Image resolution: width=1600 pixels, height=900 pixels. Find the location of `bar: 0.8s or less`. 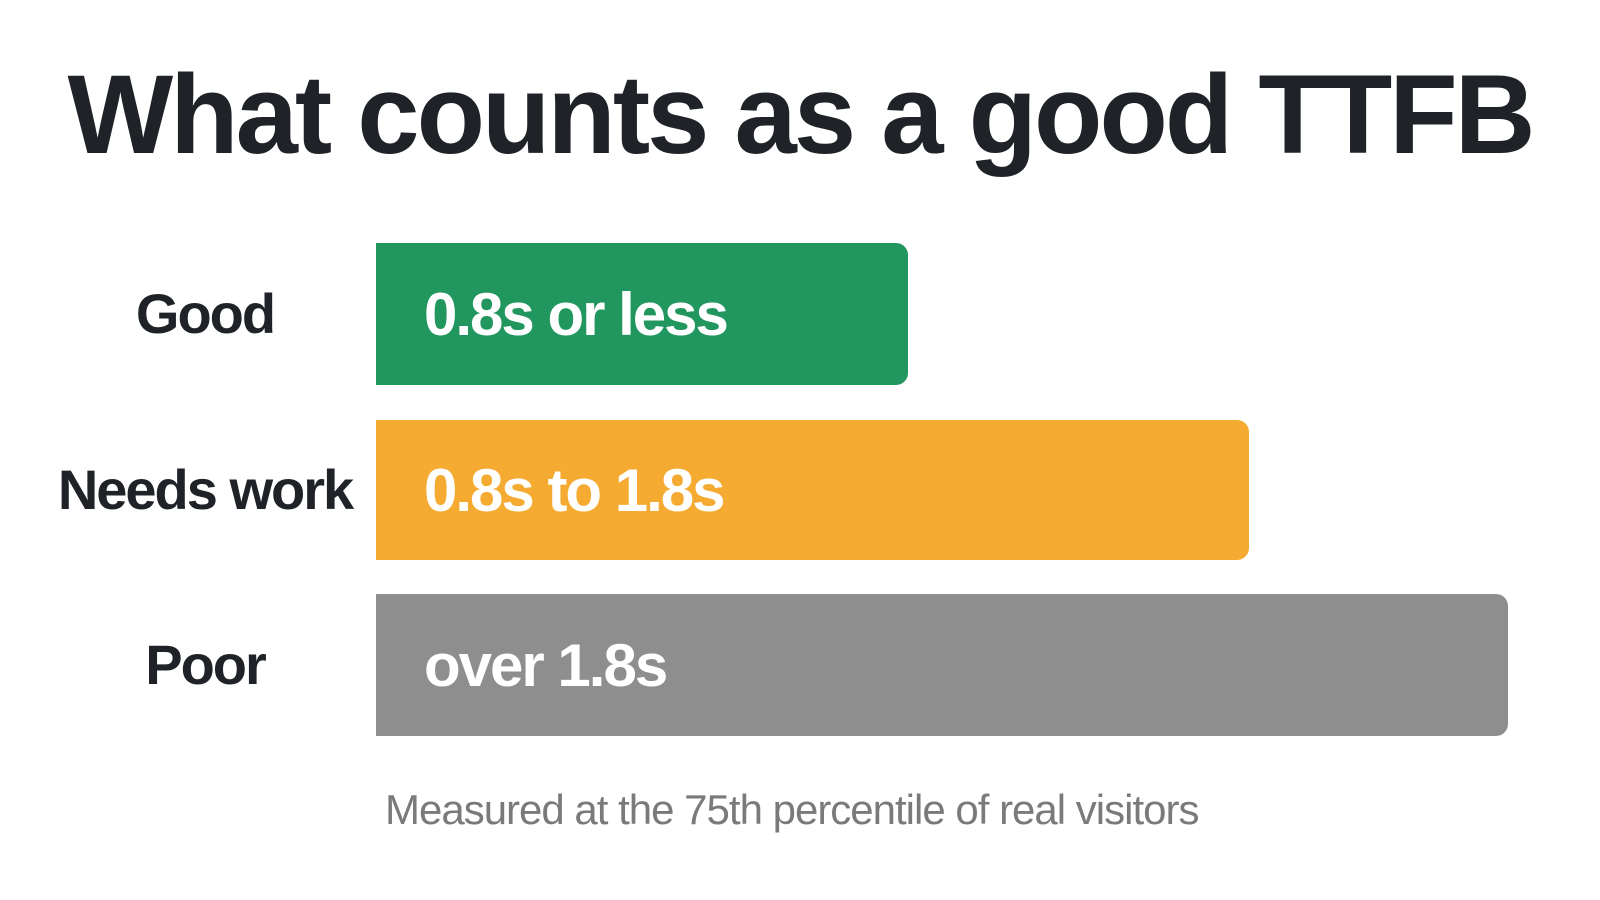

bar: 0.8s or less is located at coordinates (642, 314).